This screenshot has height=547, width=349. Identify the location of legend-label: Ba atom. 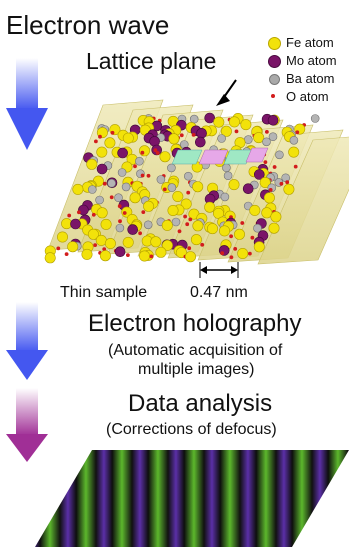
(310, 78).